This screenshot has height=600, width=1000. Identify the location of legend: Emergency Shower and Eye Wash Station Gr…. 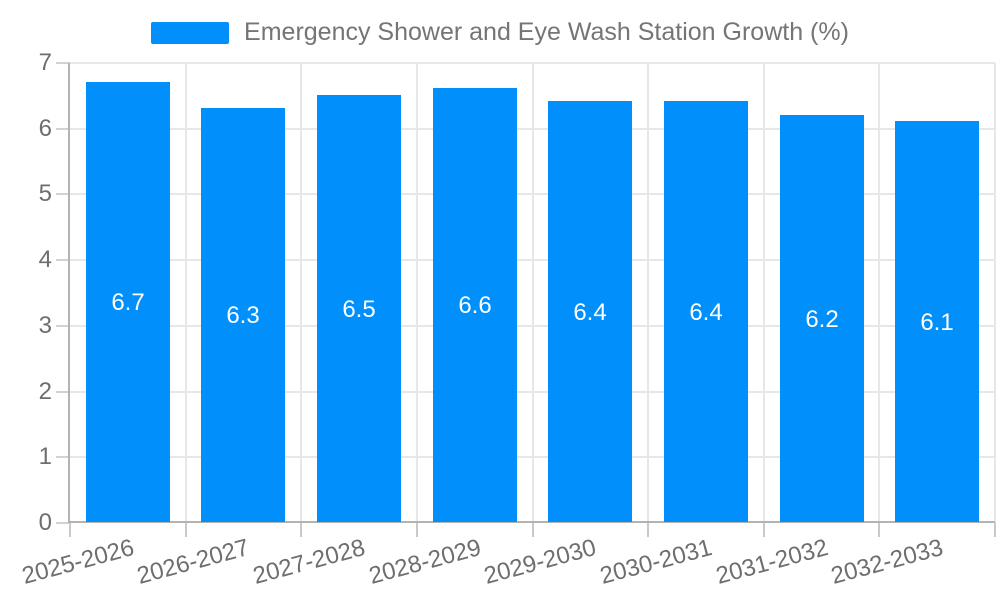
(500, 32).